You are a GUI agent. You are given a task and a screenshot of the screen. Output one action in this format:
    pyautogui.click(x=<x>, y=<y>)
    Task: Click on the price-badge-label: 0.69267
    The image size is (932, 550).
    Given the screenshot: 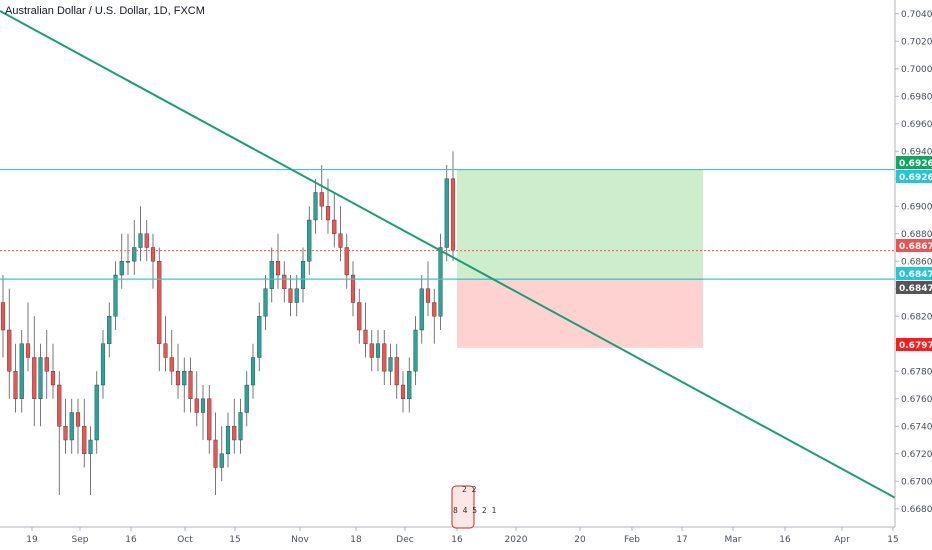 What is the action you would take?
    pyautogui.click(x=915, y=164)
    